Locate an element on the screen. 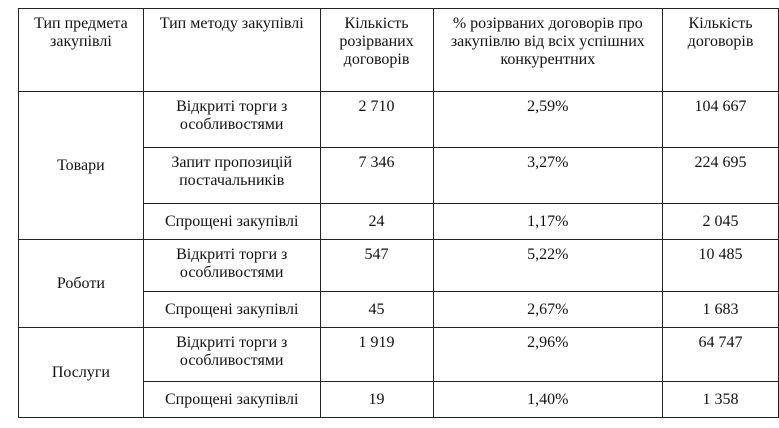 The width and height of the screenshot is (779, 428). terminated-cell: 1 919 is located at coordinates (376, 354).